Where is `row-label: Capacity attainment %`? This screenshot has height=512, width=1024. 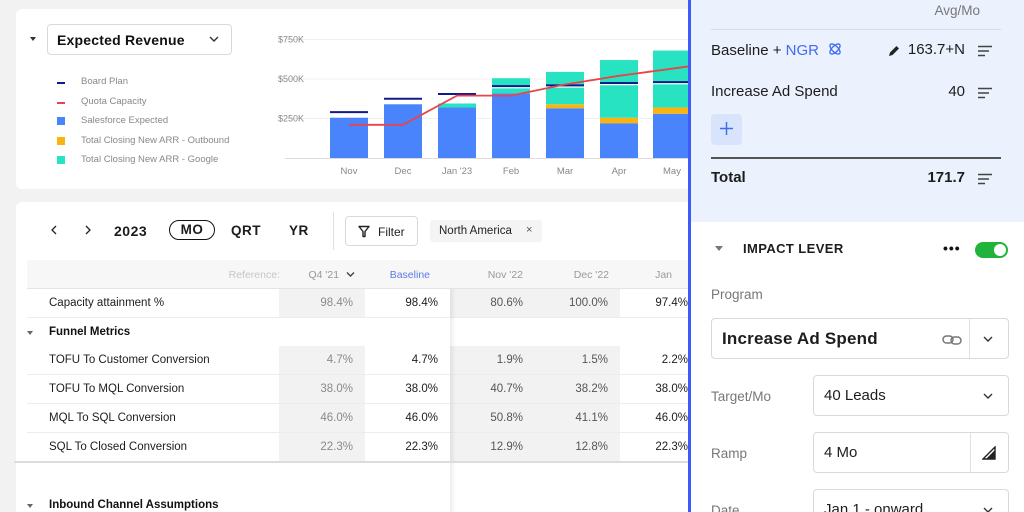
row-label: Capacity attainment % is located at coordinates (107, 303).